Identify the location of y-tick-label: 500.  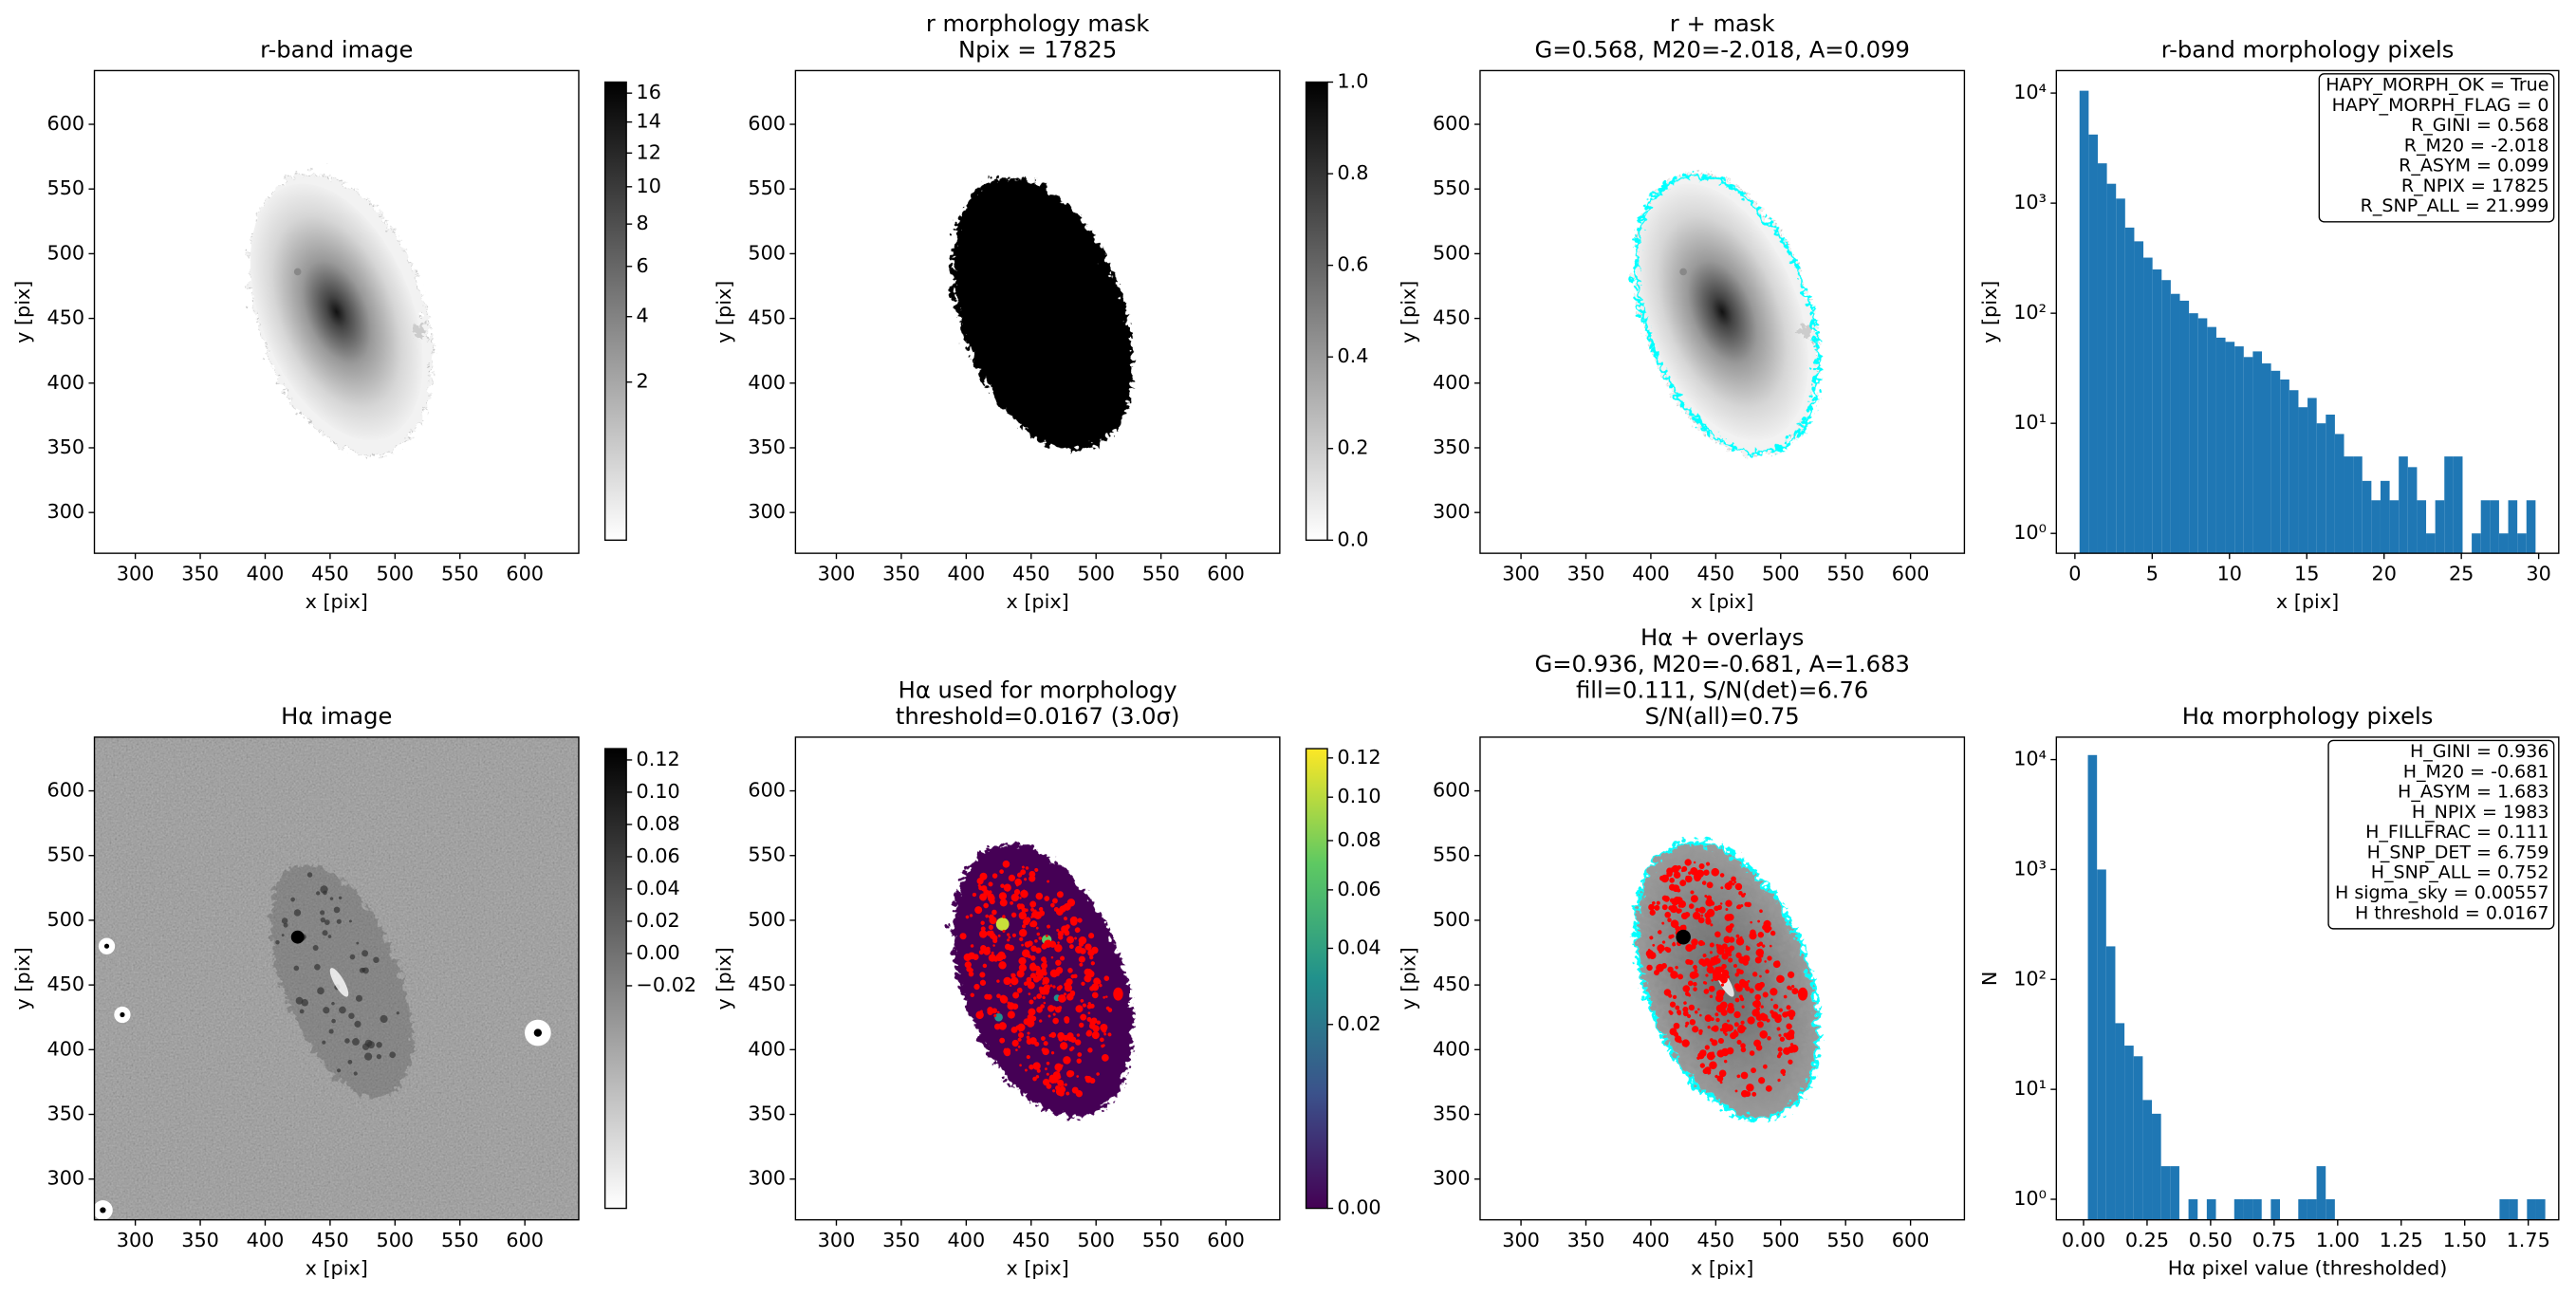
(1452, 920).